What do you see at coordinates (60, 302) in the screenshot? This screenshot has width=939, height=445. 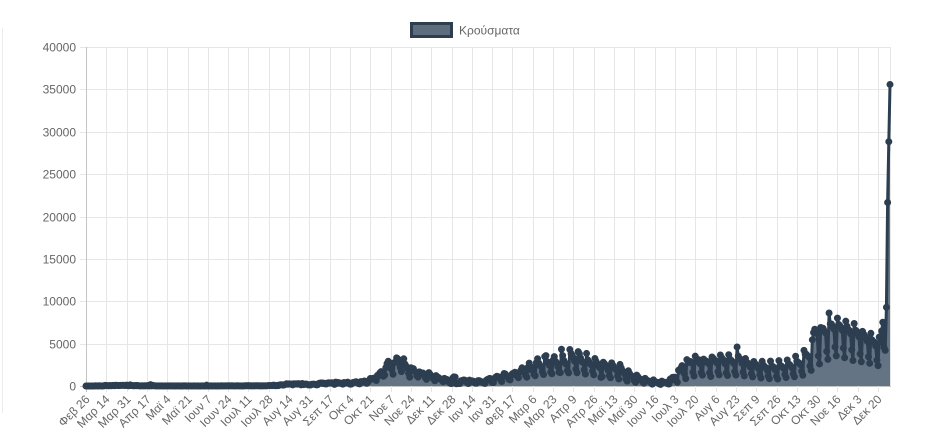 I see `y-tick-label: 10000` at bounding box center [60, 302].